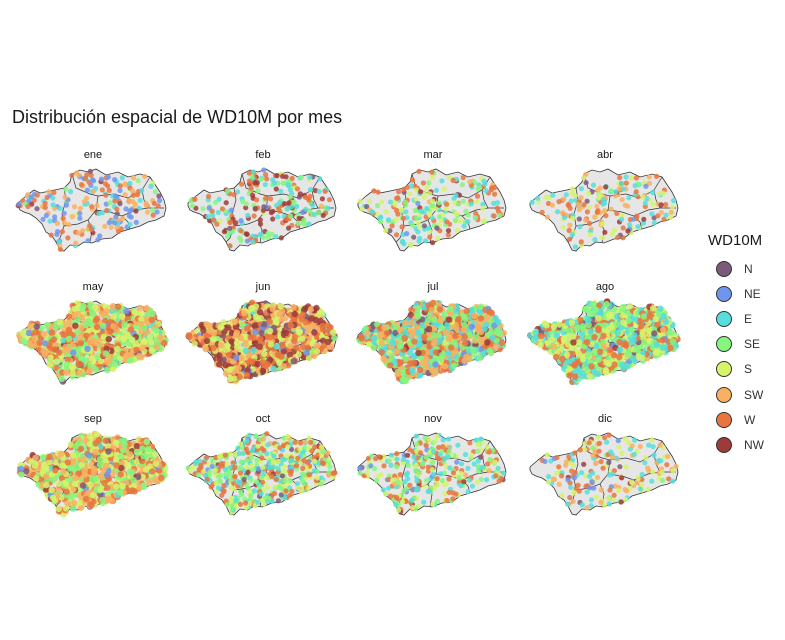 Image resolution: width=785 pixels, height=640 pixels. What do you see at coordinates (92, 465) in the screenshot?
I see `panel-sep: sep` at bounding box center [92, 465].